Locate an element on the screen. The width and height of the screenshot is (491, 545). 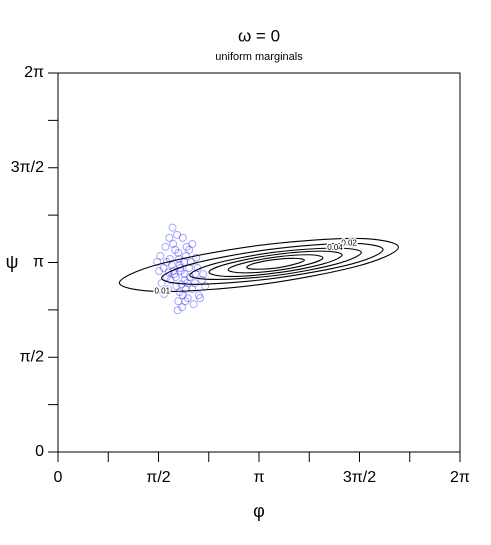
y-axis-label: ψ is located at coordinates (12, 262).